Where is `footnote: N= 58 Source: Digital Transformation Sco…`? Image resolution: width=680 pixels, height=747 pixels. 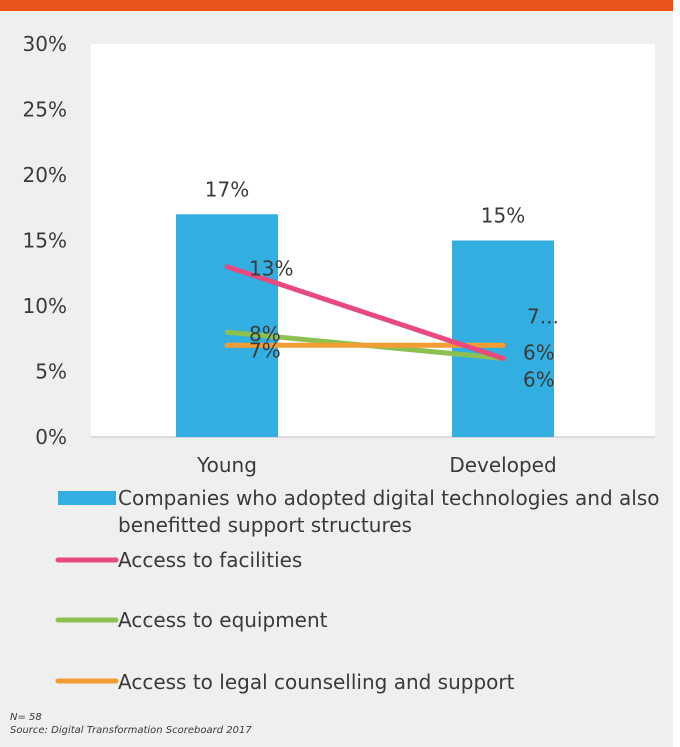
footnote: N= 58 Source: Digital Transformation Sco… is located at coordinates (131, 724).